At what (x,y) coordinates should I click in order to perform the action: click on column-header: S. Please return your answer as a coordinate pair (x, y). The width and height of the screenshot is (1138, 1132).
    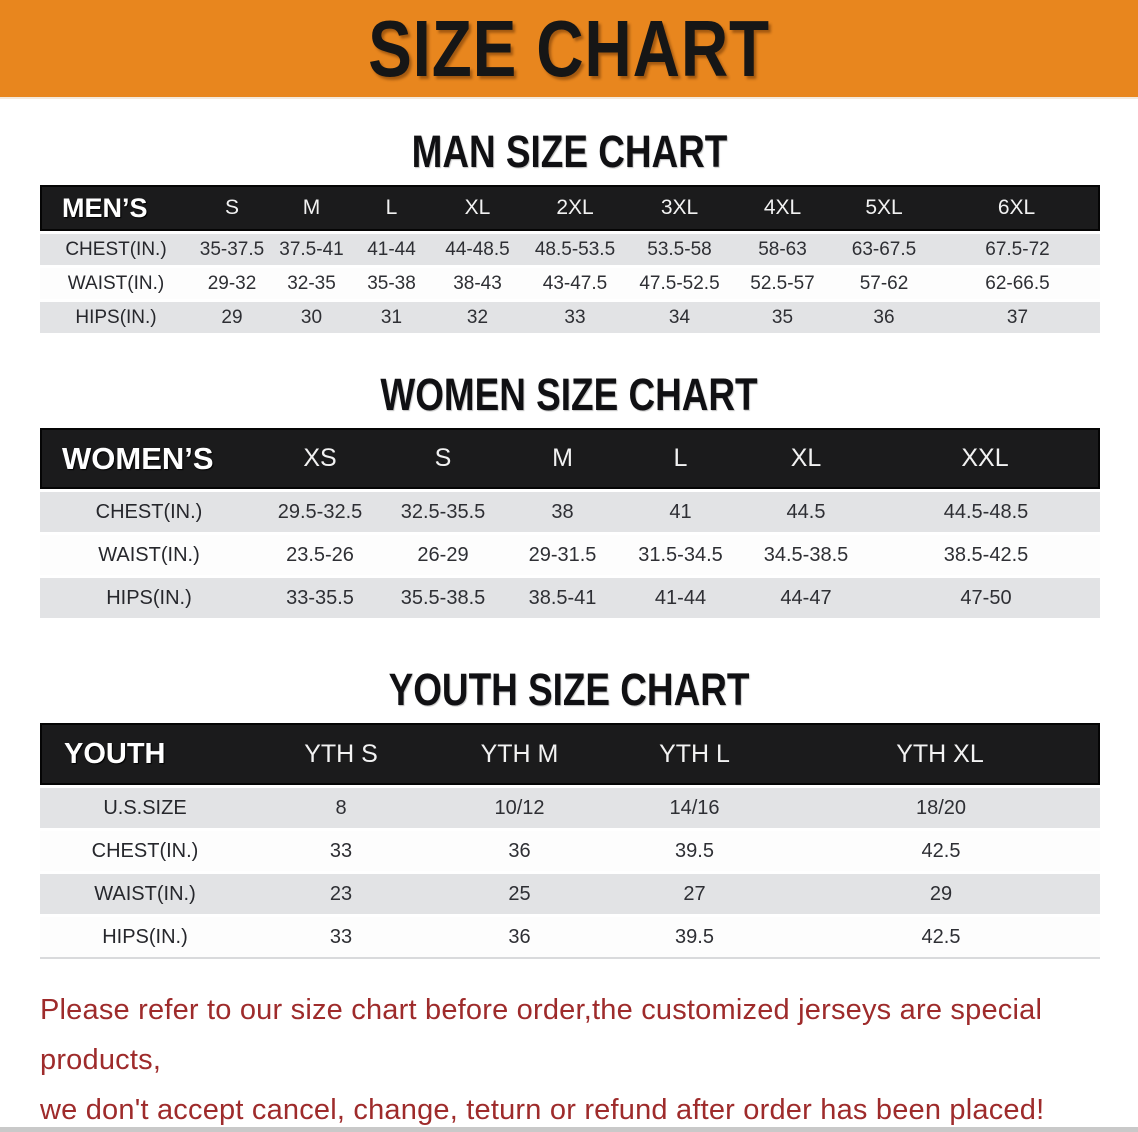
    Looking at the image, I should click on (443, 458).